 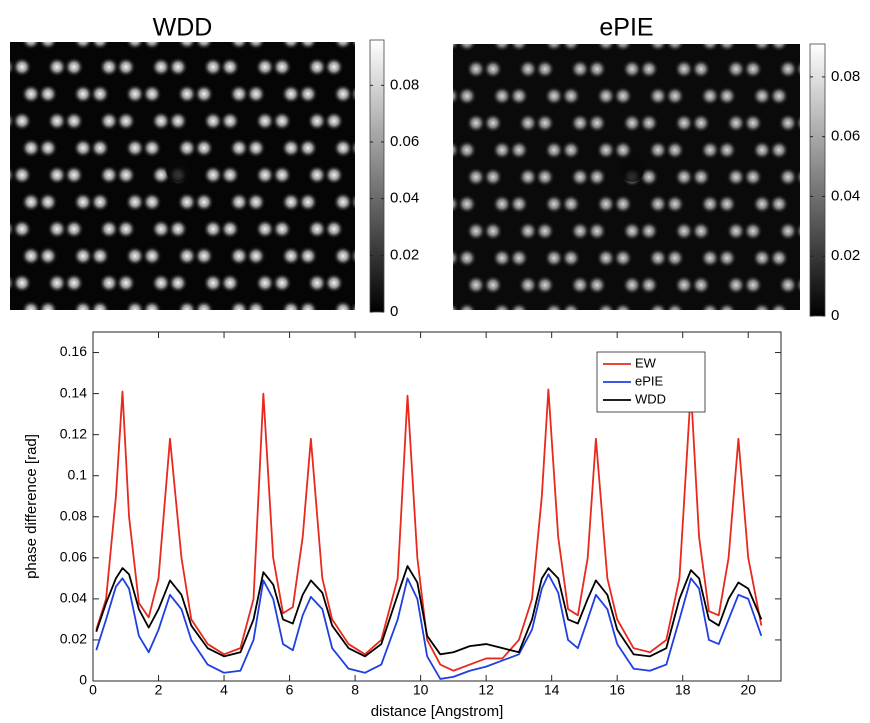 What do you see at coordinates (73, 433) in the screenshot?
I see `y-tick-label: 0.12` at bounding box center [73, 433].